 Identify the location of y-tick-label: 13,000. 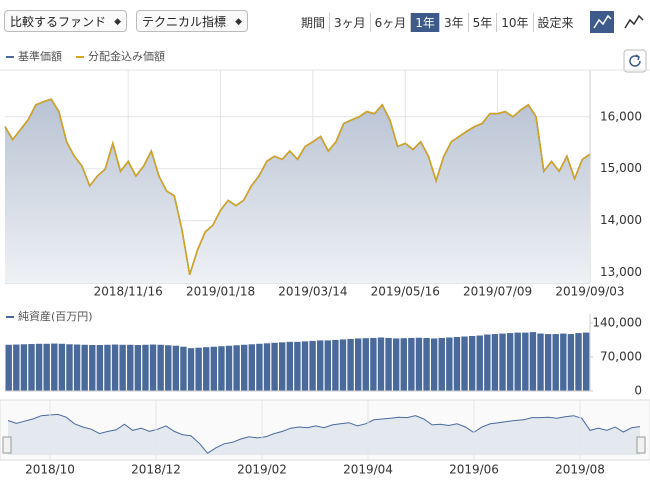
(621, 272).